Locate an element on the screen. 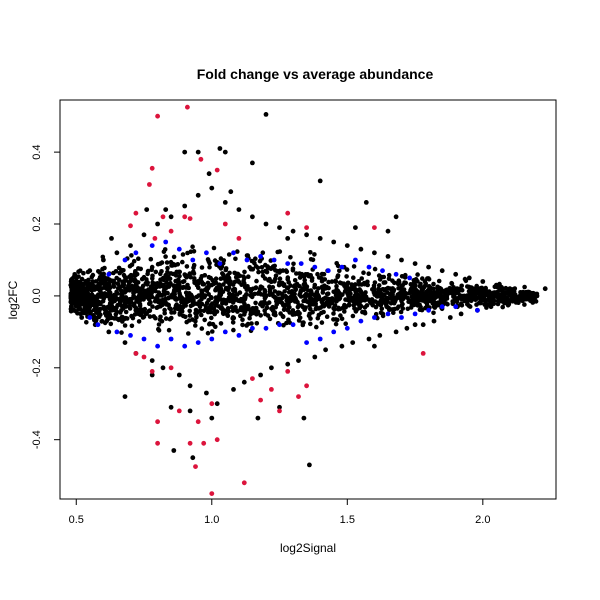 The height and width of the screenshot is (600, 600). y-tick-label-2: 0.0 is located at coordinates (37, 295).